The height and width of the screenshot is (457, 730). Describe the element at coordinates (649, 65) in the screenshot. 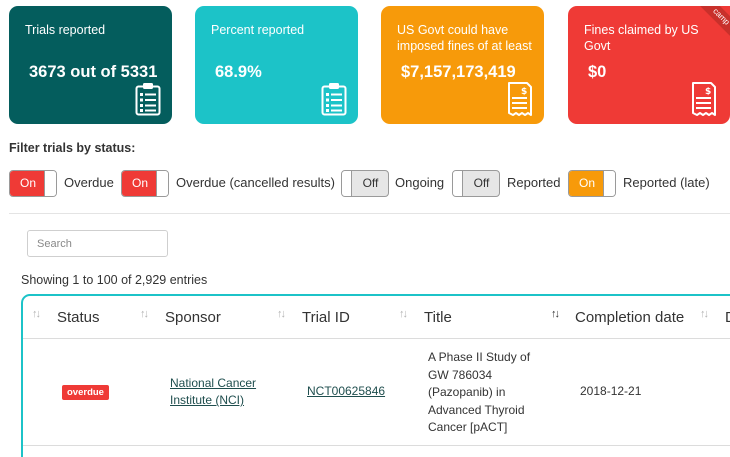

I see `stat-card-fines-claimed: Fines claimed by US Govt $0 camp $` at that location.